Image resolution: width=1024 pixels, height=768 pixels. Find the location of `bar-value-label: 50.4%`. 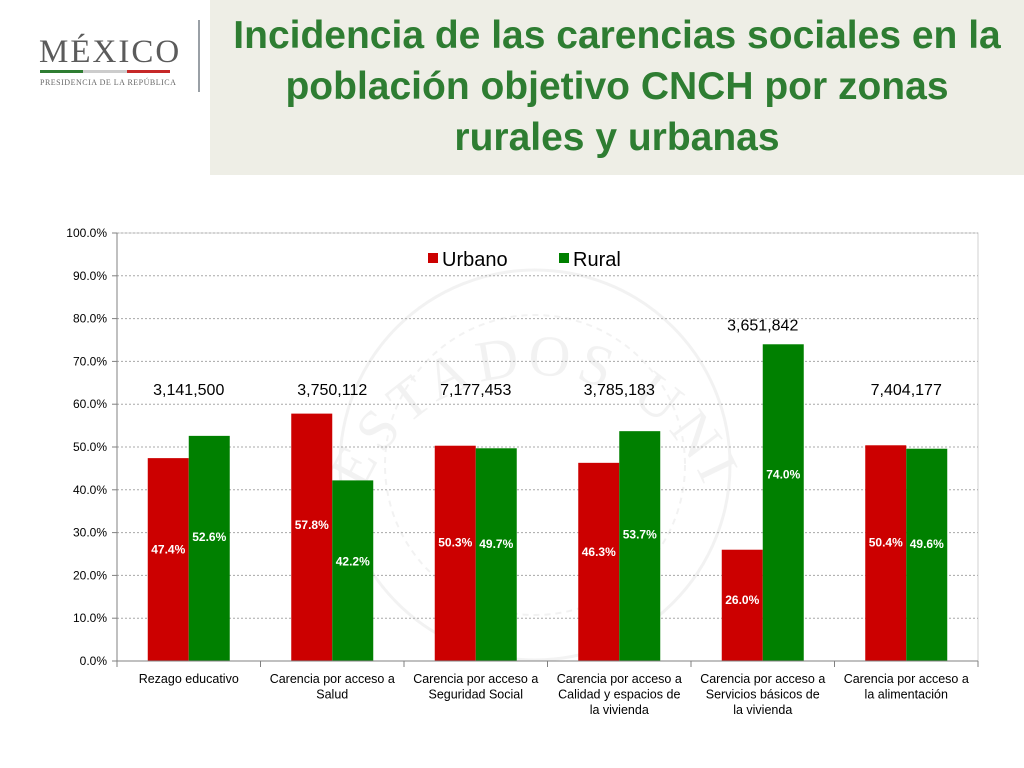

bar-value-label: 50.4% is located at coordinates (886, 542).